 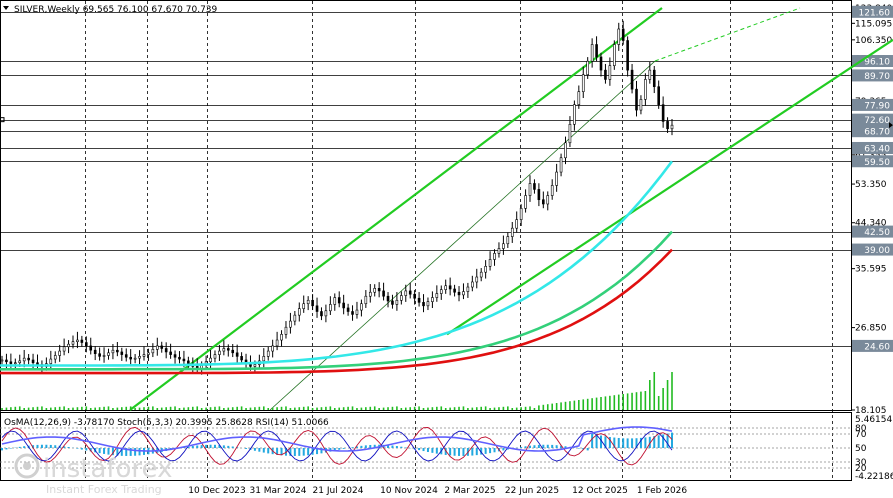 What do you see at coordinates (877, 63) in the screenshot?
I see `price-level-label: 96.10` at bounding box center [877, 63].